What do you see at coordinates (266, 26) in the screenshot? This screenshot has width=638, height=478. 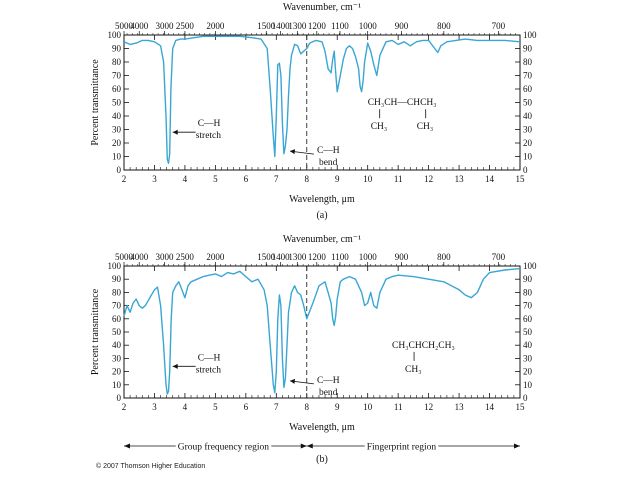 I see `wavenumber-tick-label: 1500` at bounding box center [266, 26].